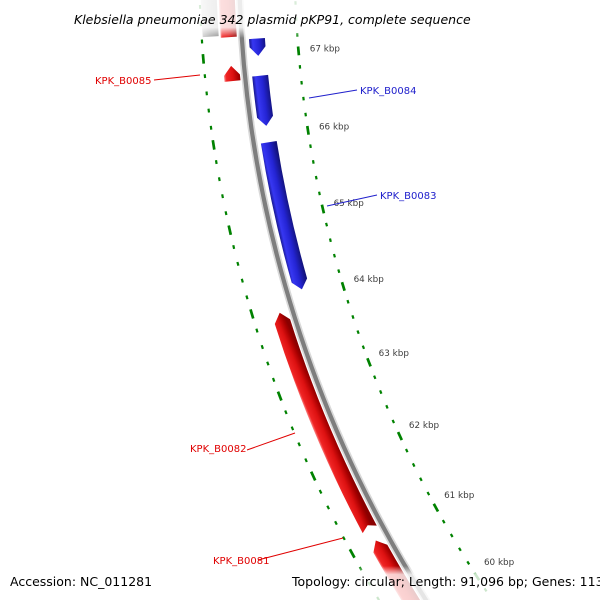 The image size is (600, 600). Describe the element at coordinates (459, 496) in the screenshot. I see `ruler-label-61kbp: 61 kbp` at that location.